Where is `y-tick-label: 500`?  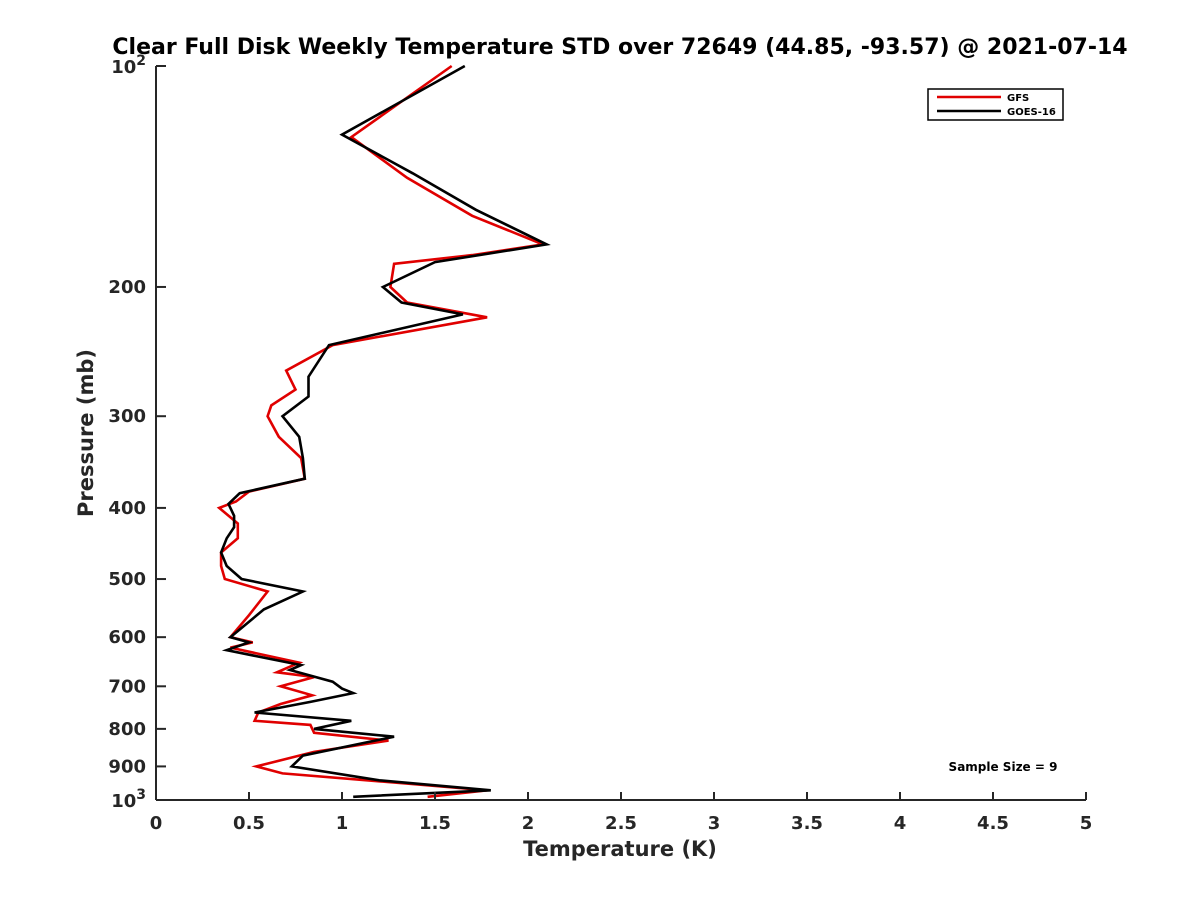
y-tick-label: 500 is located at coordinates (127, 579).